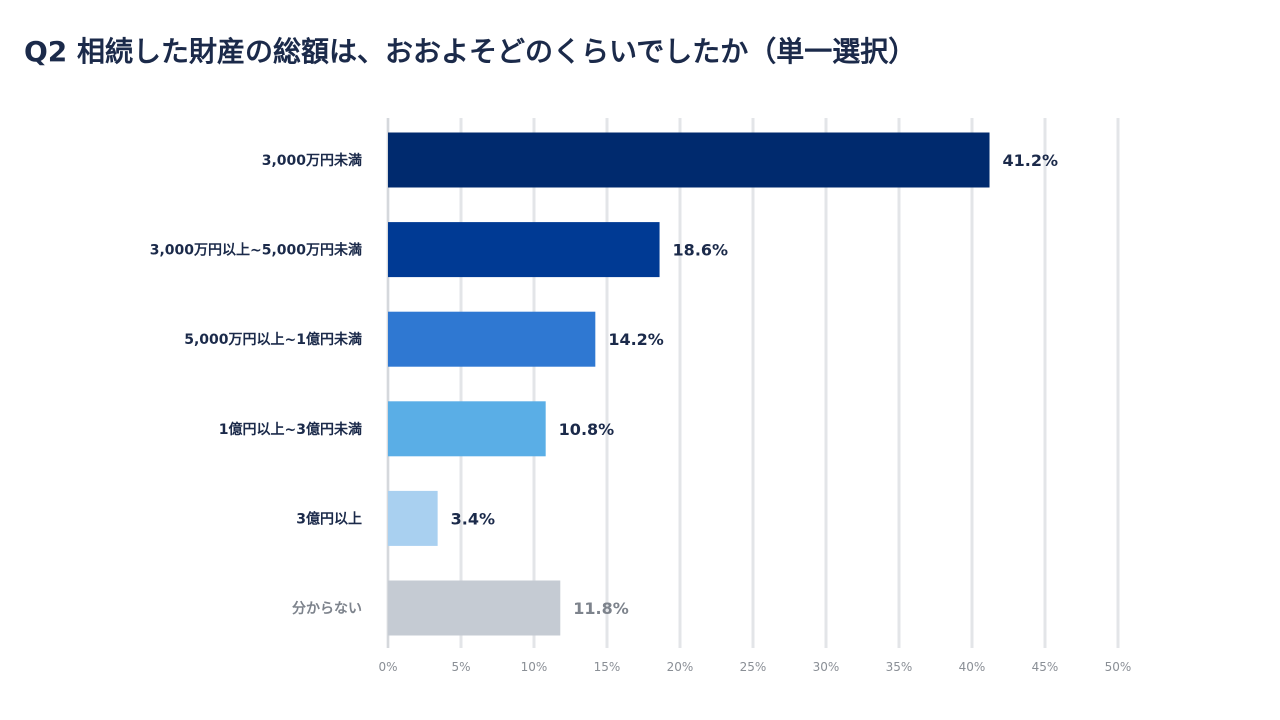 The image size is (1280, 720). What do you see at coordinates (327, 609) in the screenshot?
I see `category-label: 分からない` at bounding box center [327, 609].